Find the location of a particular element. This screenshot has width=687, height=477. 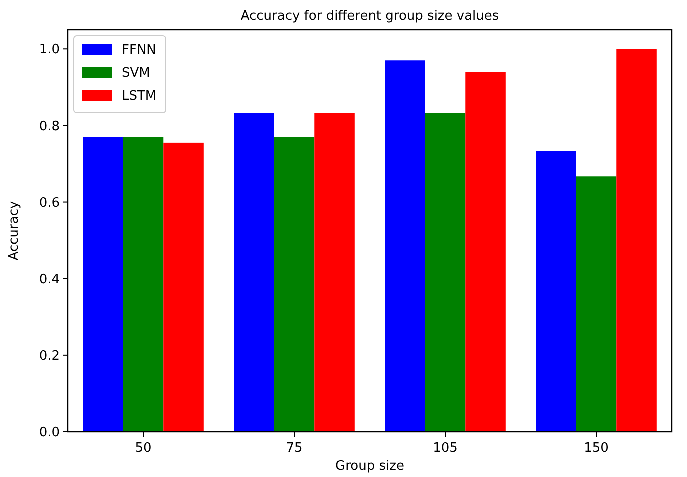

x-tick-label: 105 is located at coordinates (445, 448).